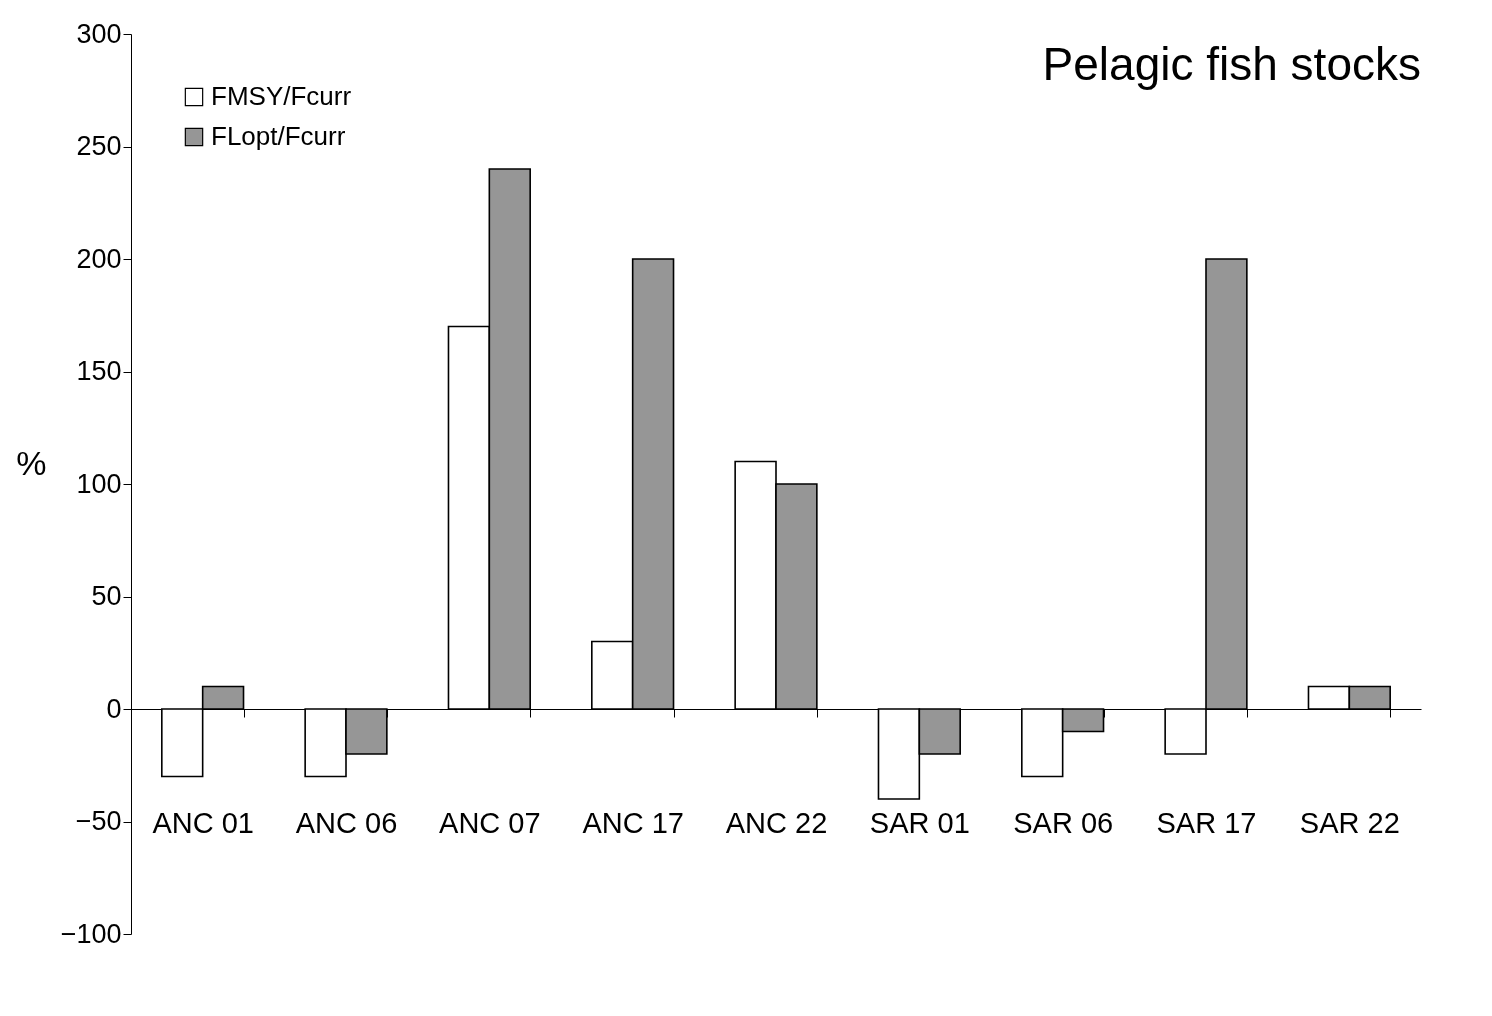 Image resolution: width=1492 pixels, height=1016 pixels. I want to click on legend-label: FLopt/Fcurr, so click(278, 136).